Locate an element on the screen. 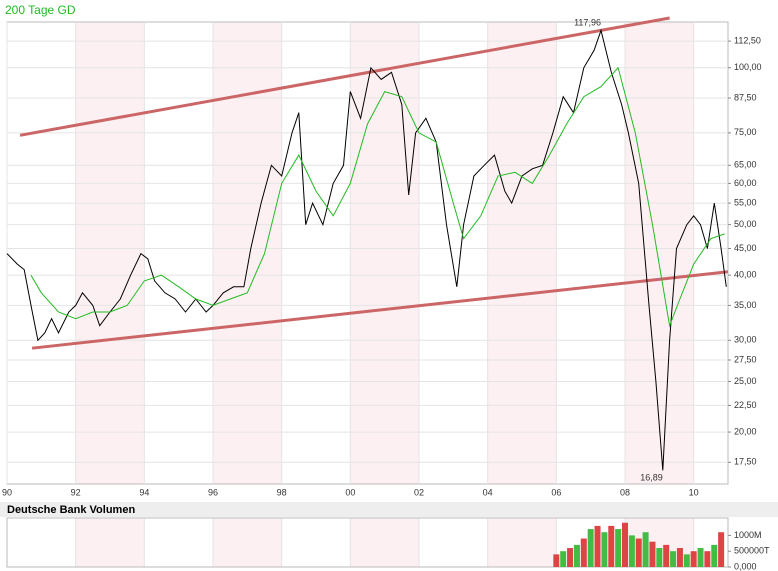 The image size is (778, 571). y-tick-label: 112,50 is located at coordinates (747, 40).